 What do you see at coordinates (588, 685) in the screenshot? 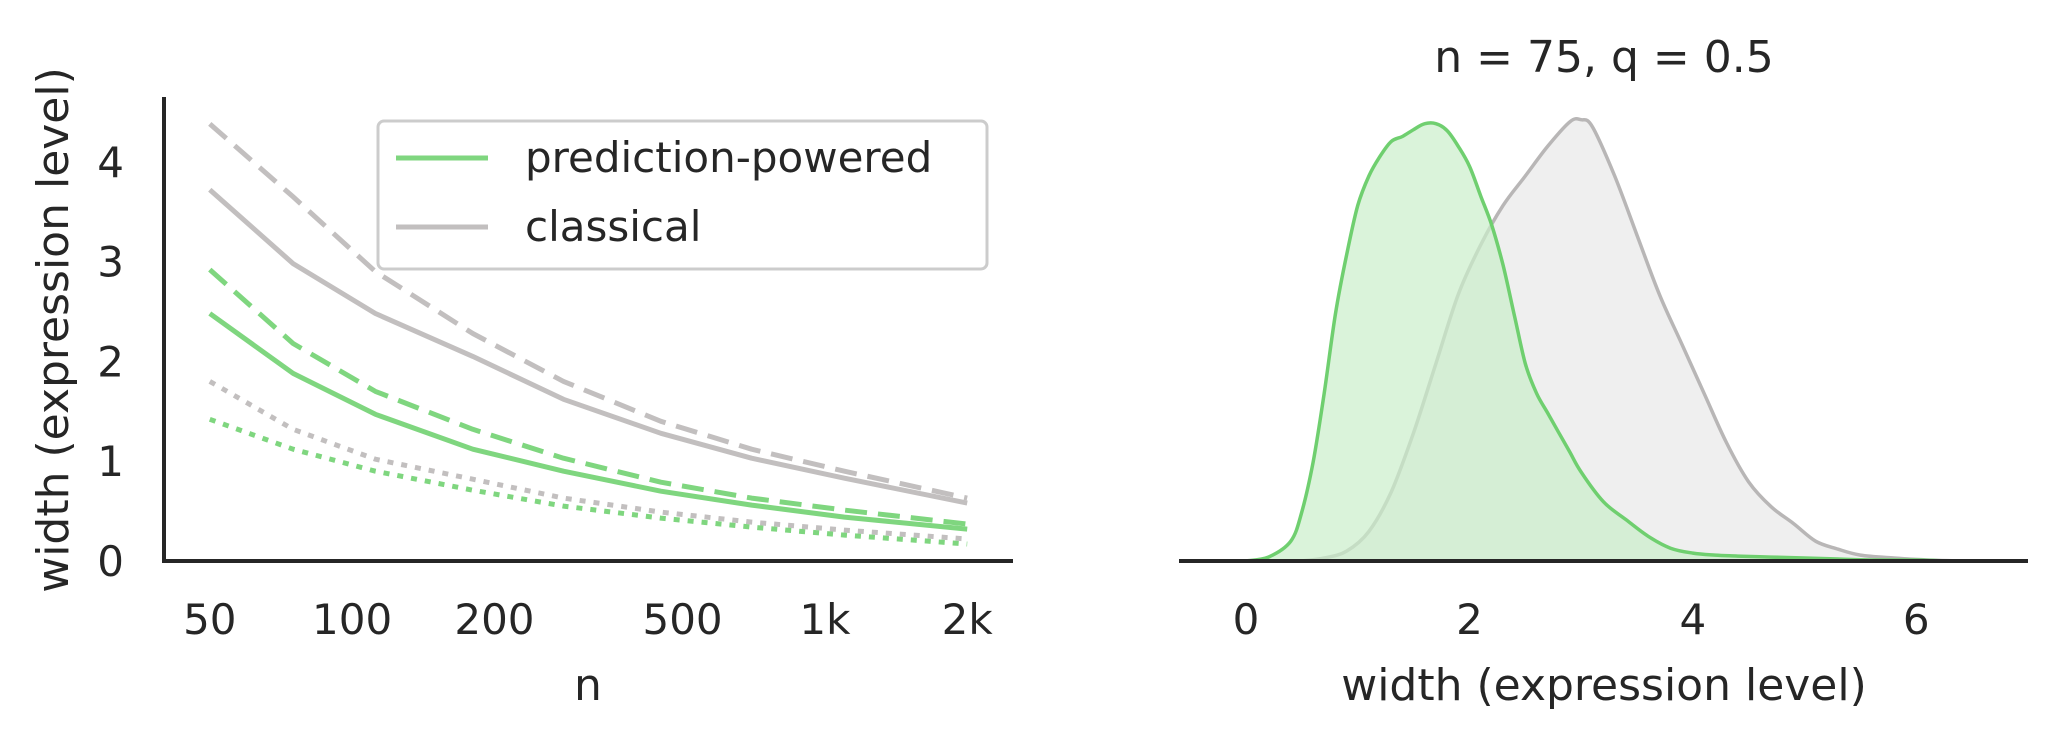
I see `left-x-axis-label: n` at bounding box center [588, 685].